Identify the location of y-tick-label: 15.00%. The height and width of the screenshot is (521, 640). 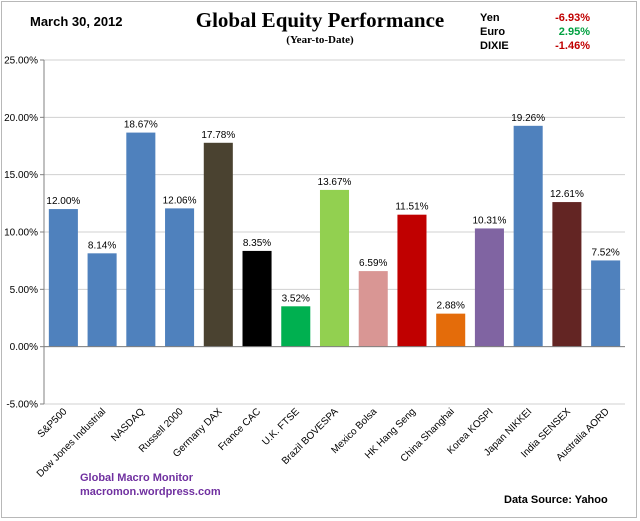
(21, 175).